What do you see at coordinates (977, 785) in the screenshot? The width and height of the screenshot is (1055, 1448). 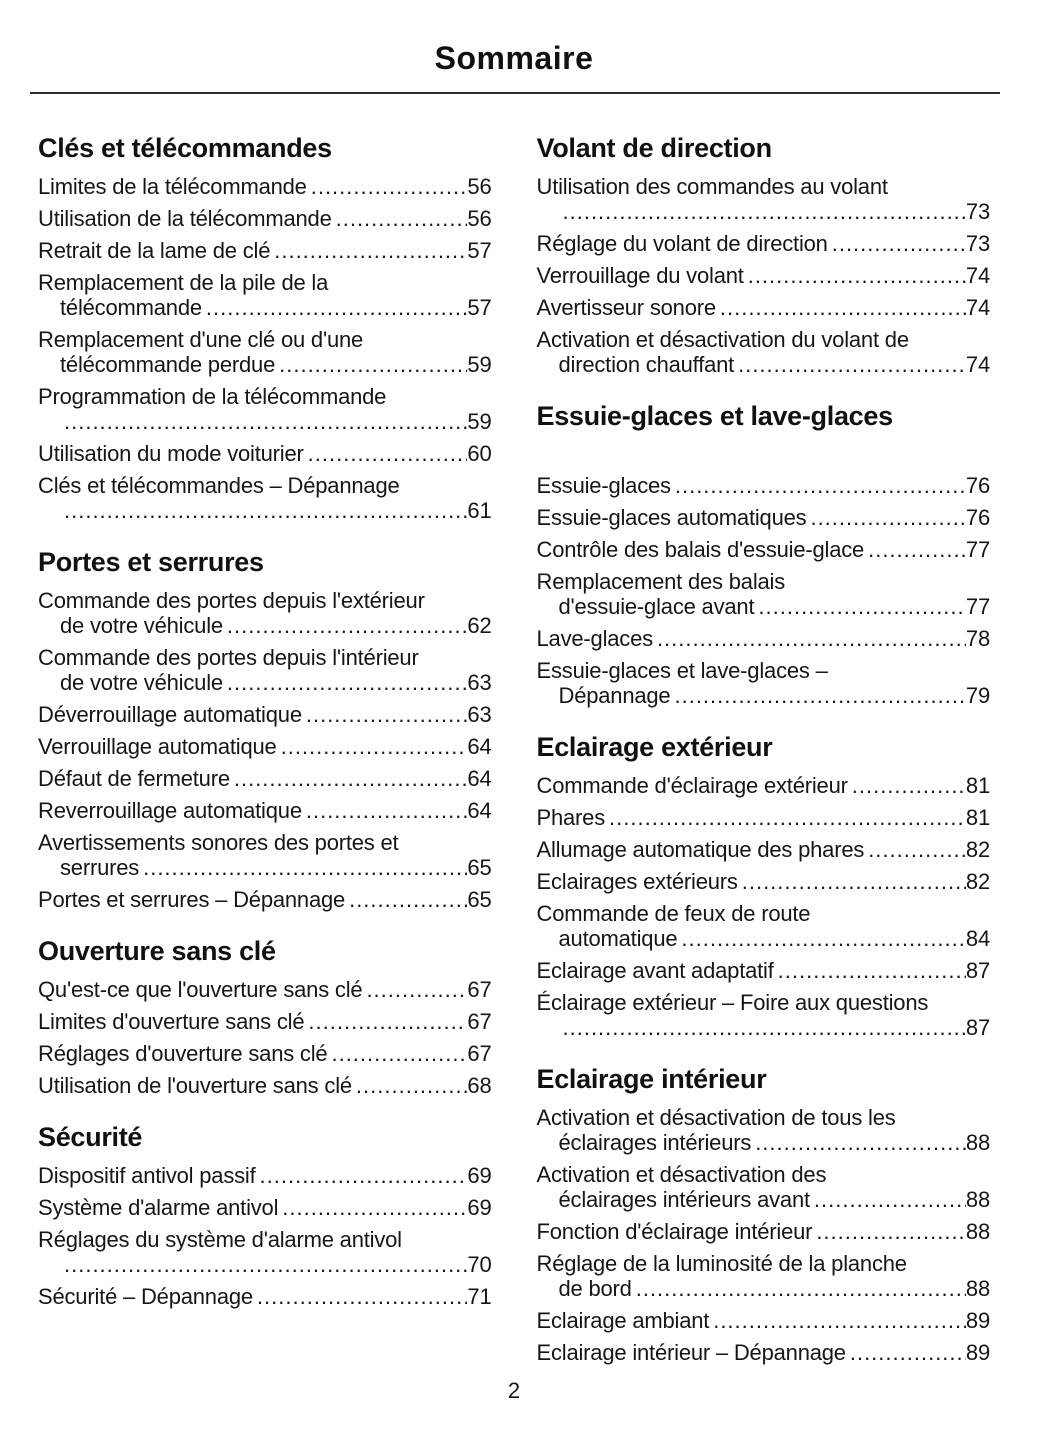 I see `entry-page-number: 81` at bounding box center [977, 785].